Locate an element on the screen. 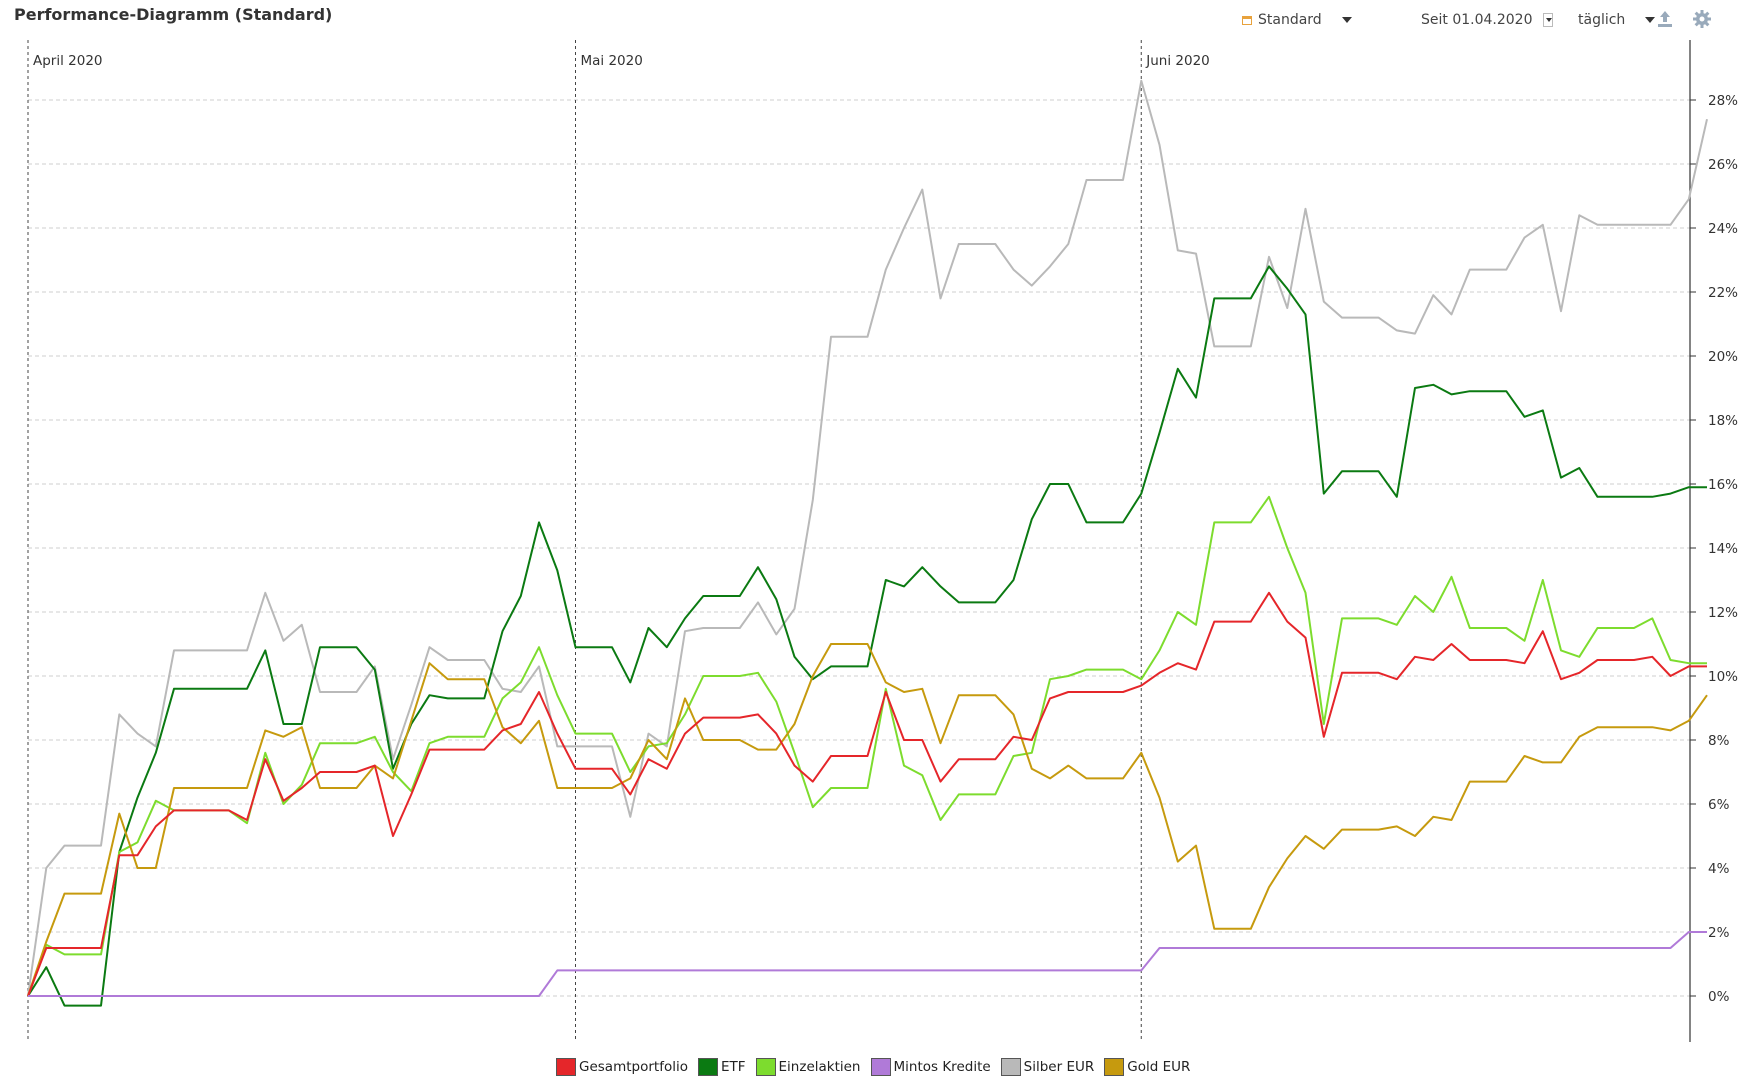 This screenshot has height=1082, width=1738. legend-item: Gold EUR is located at coordinates (1152, 1067).